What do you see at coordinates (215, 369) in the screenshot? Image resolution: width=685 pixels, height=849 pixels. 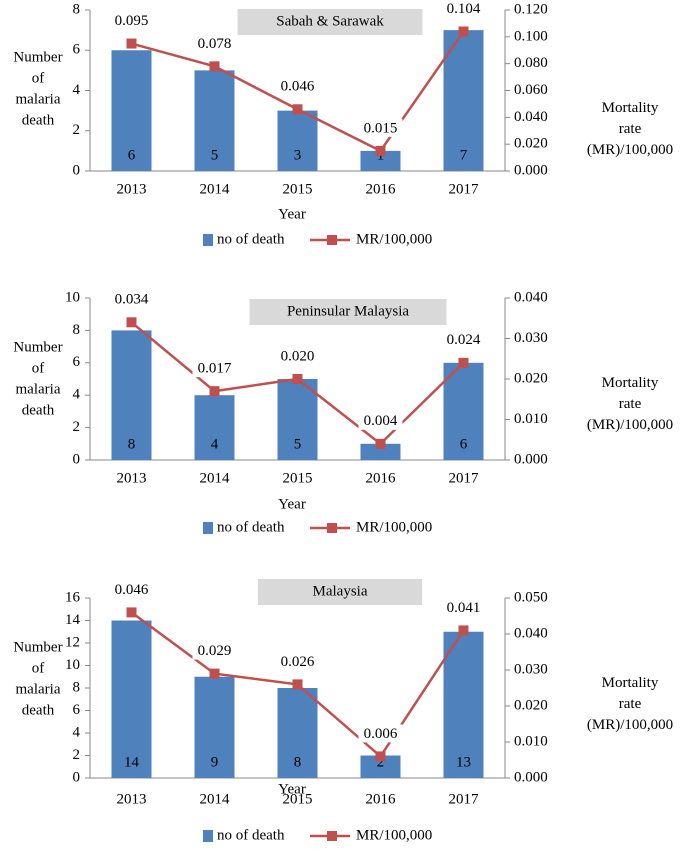 I see `line-value-label: 0.017` at bounding box center [215, 369].